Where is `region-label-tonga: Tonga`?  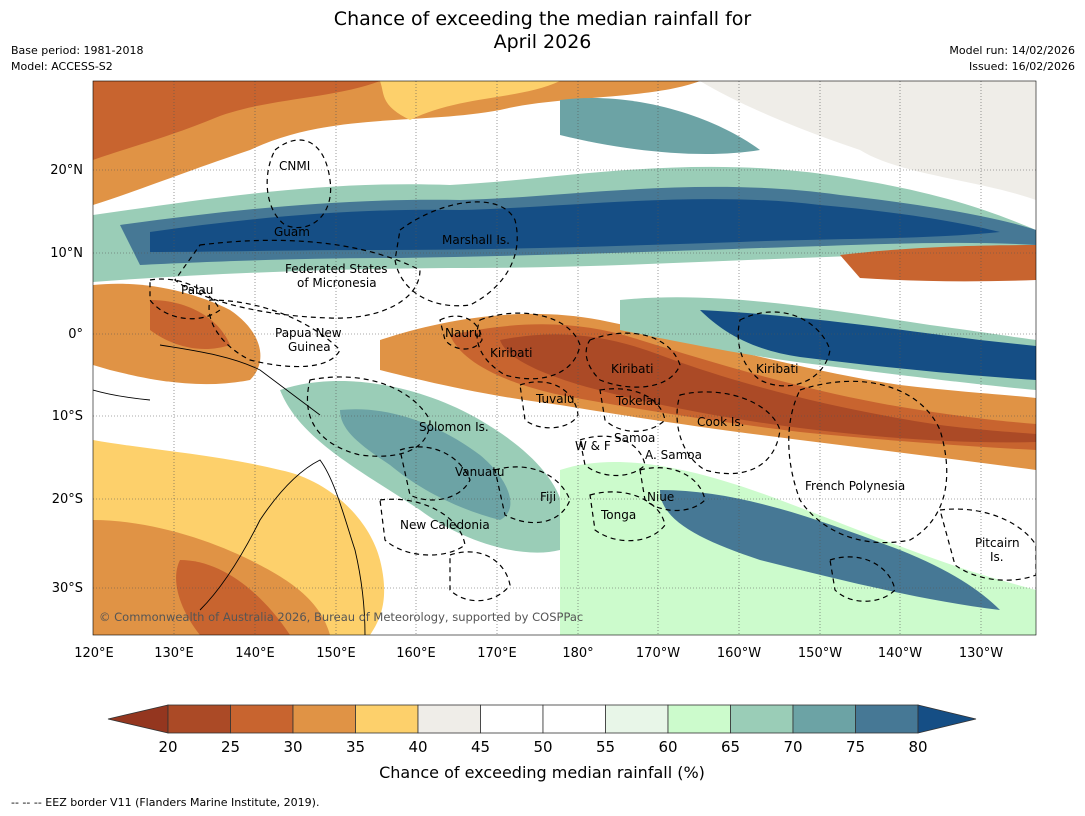
region-label-tonga: Tonga is located at coordinates (618, 515).